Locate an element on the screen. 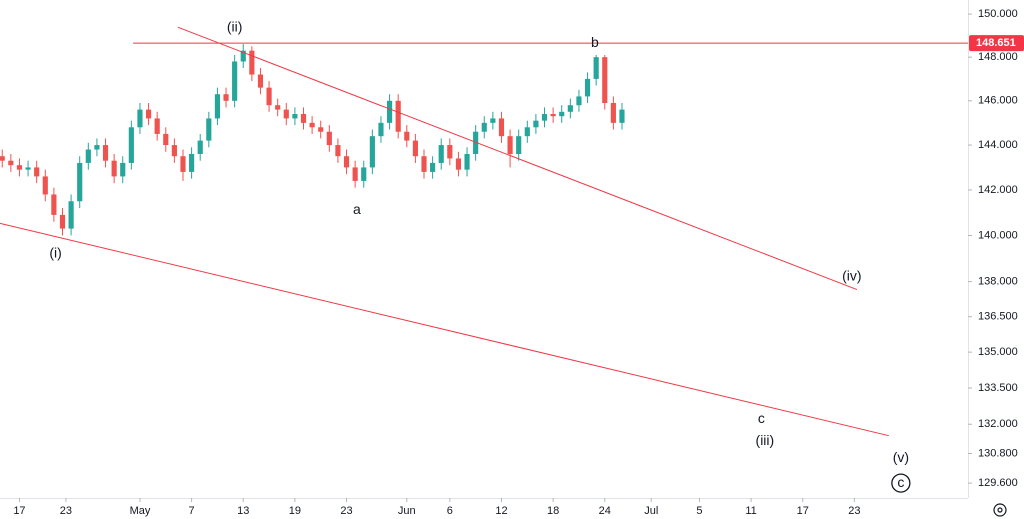 The width and height of the screenshot is (1024, 519). price-label-bg is located at coordinates (996, 43).